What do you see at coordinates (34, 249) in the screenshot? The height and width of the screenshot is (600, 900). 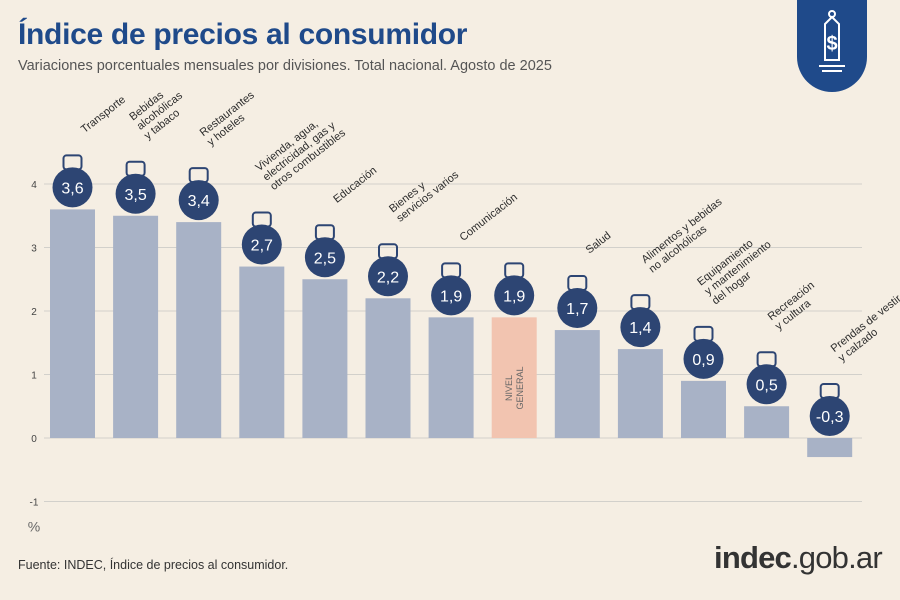 I see `y-tick-label: 3` at bounding box center [34, 249].